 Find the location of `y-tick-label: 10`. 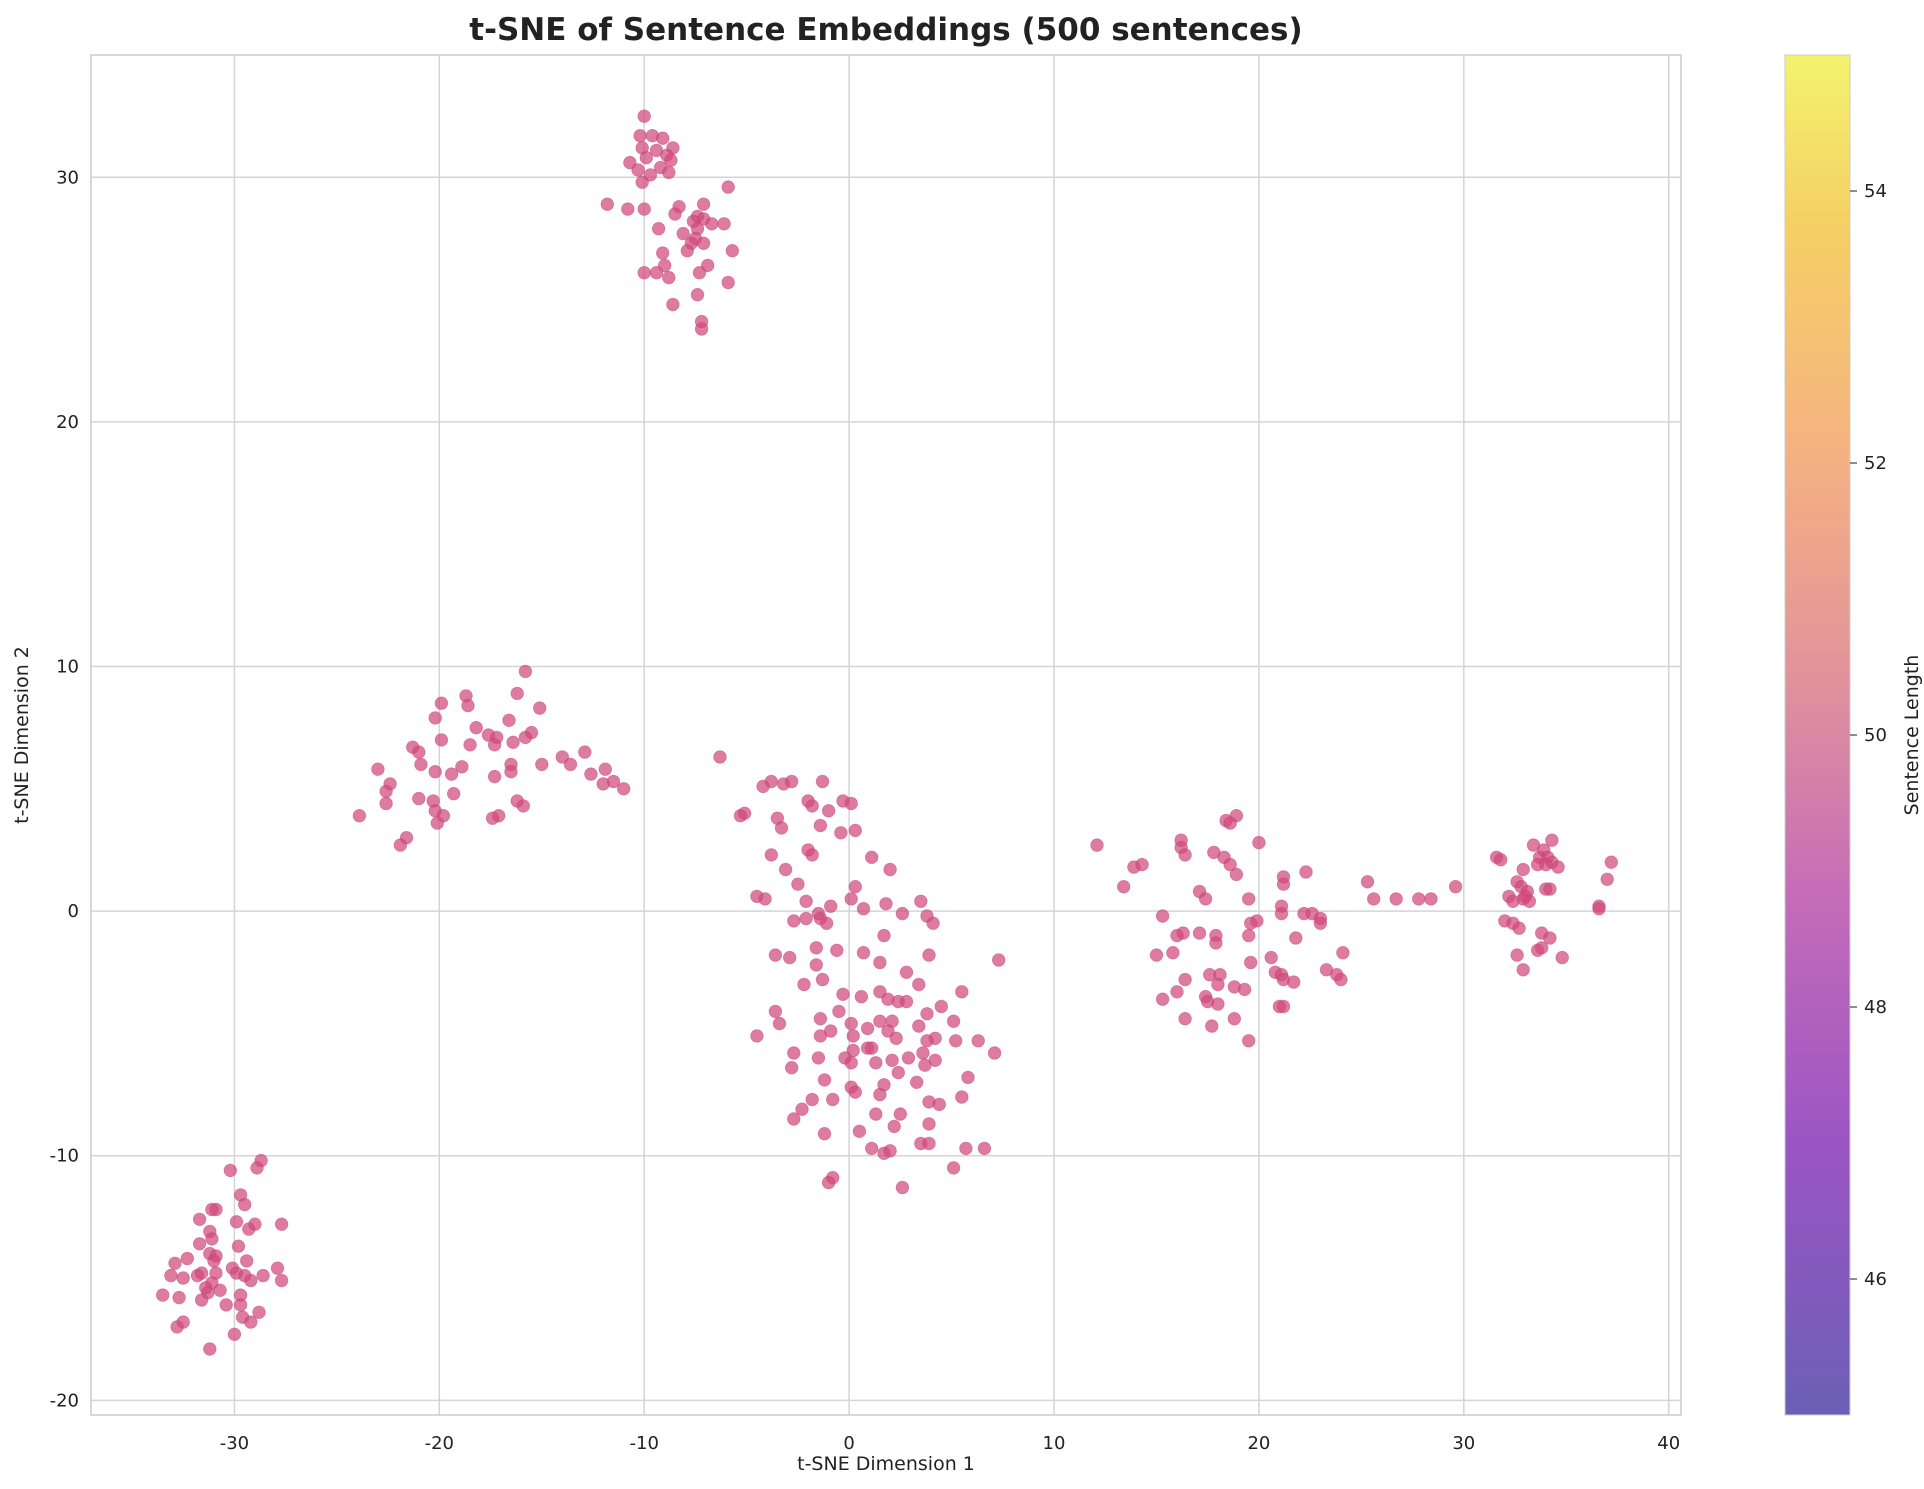

y-tick-label: 10 is located at coordinates (67, 667).